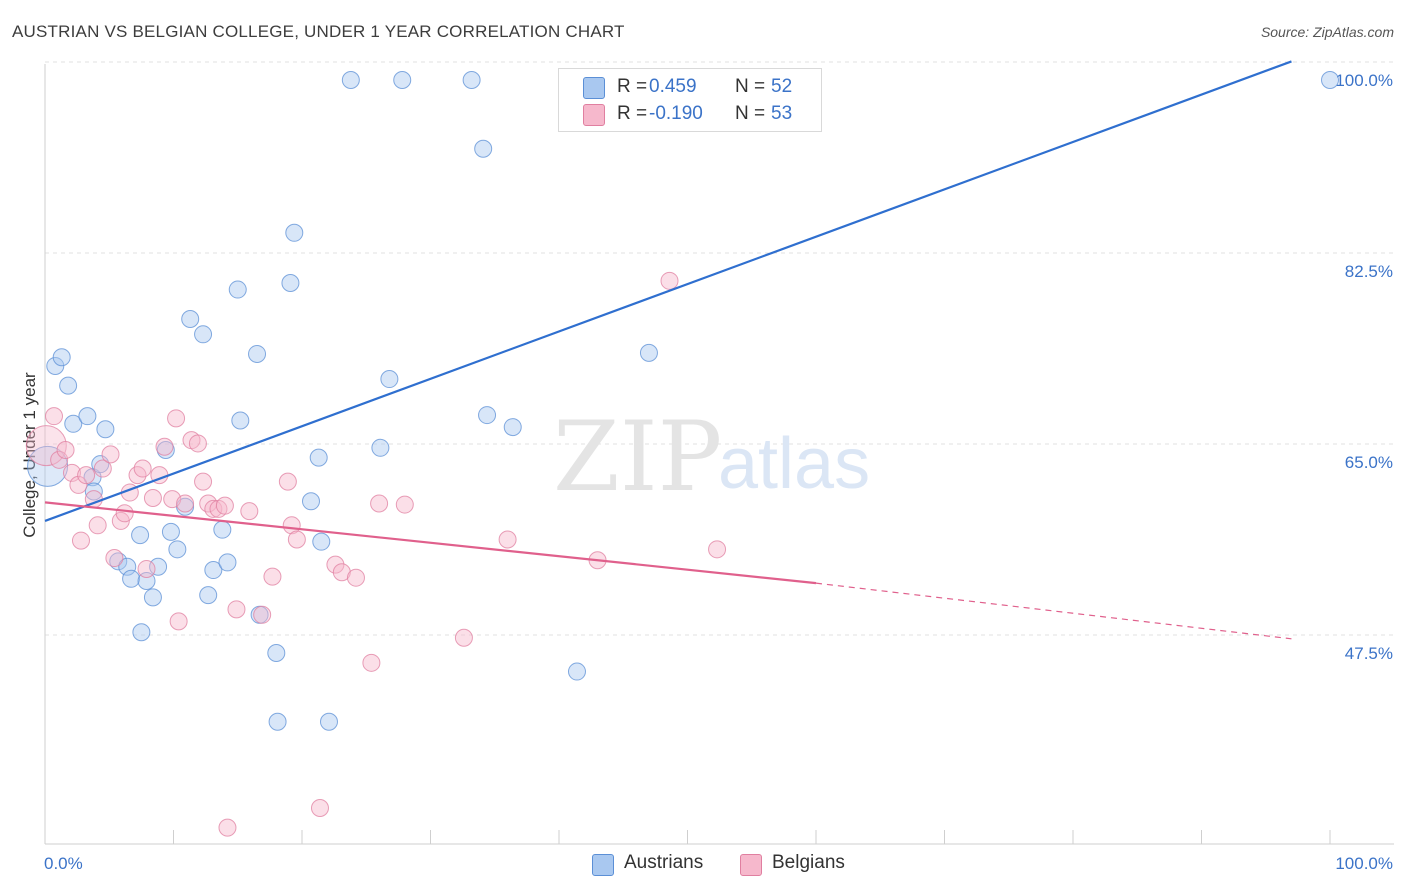 This screenshot has width=1406, height=892. Describe the element at coordinates (594, 88) in the screenshot. I see `austrians-swatch` at that location.